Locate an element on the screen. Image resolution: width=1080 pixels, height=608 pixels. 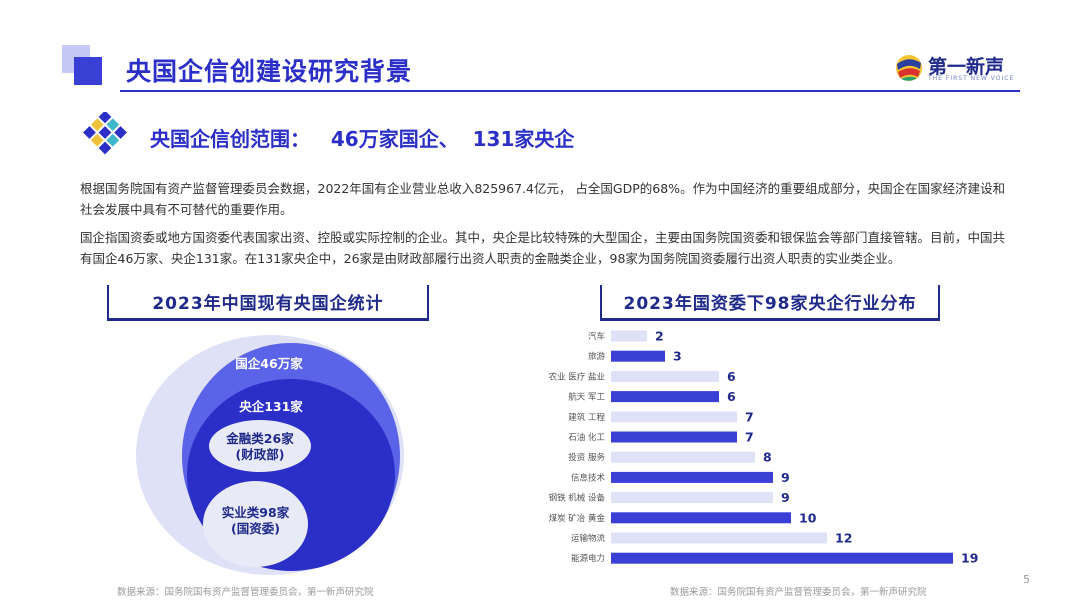
left-panel-title: 2023年中国现有央国企统计 is located at coordinates (268, 303).